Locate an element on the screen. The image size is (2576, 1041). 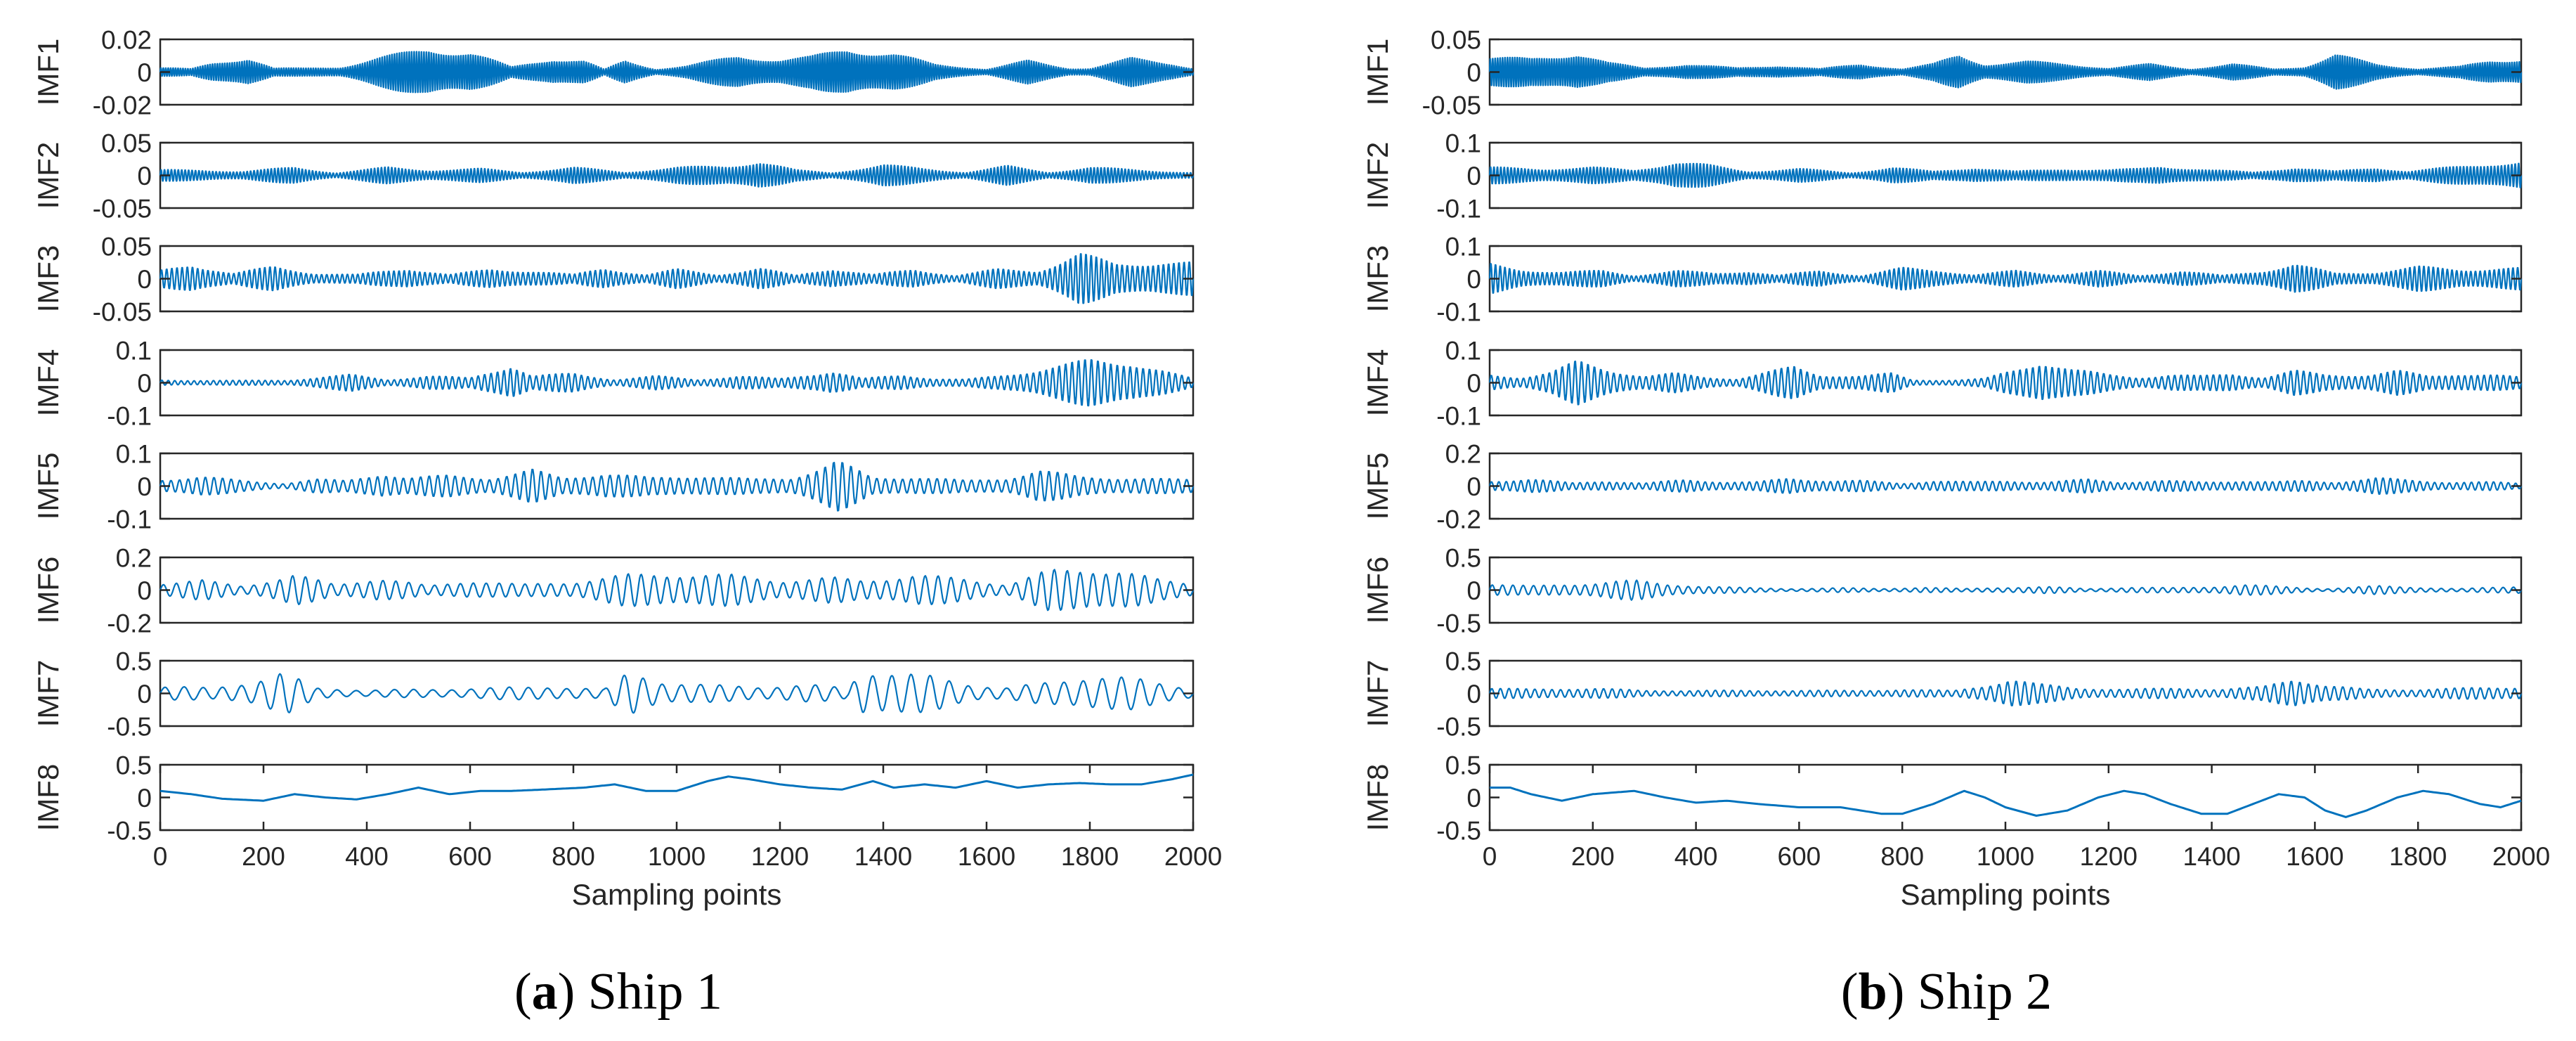
y-tick-label: 0.2 is located at coordinates (1463, 453).